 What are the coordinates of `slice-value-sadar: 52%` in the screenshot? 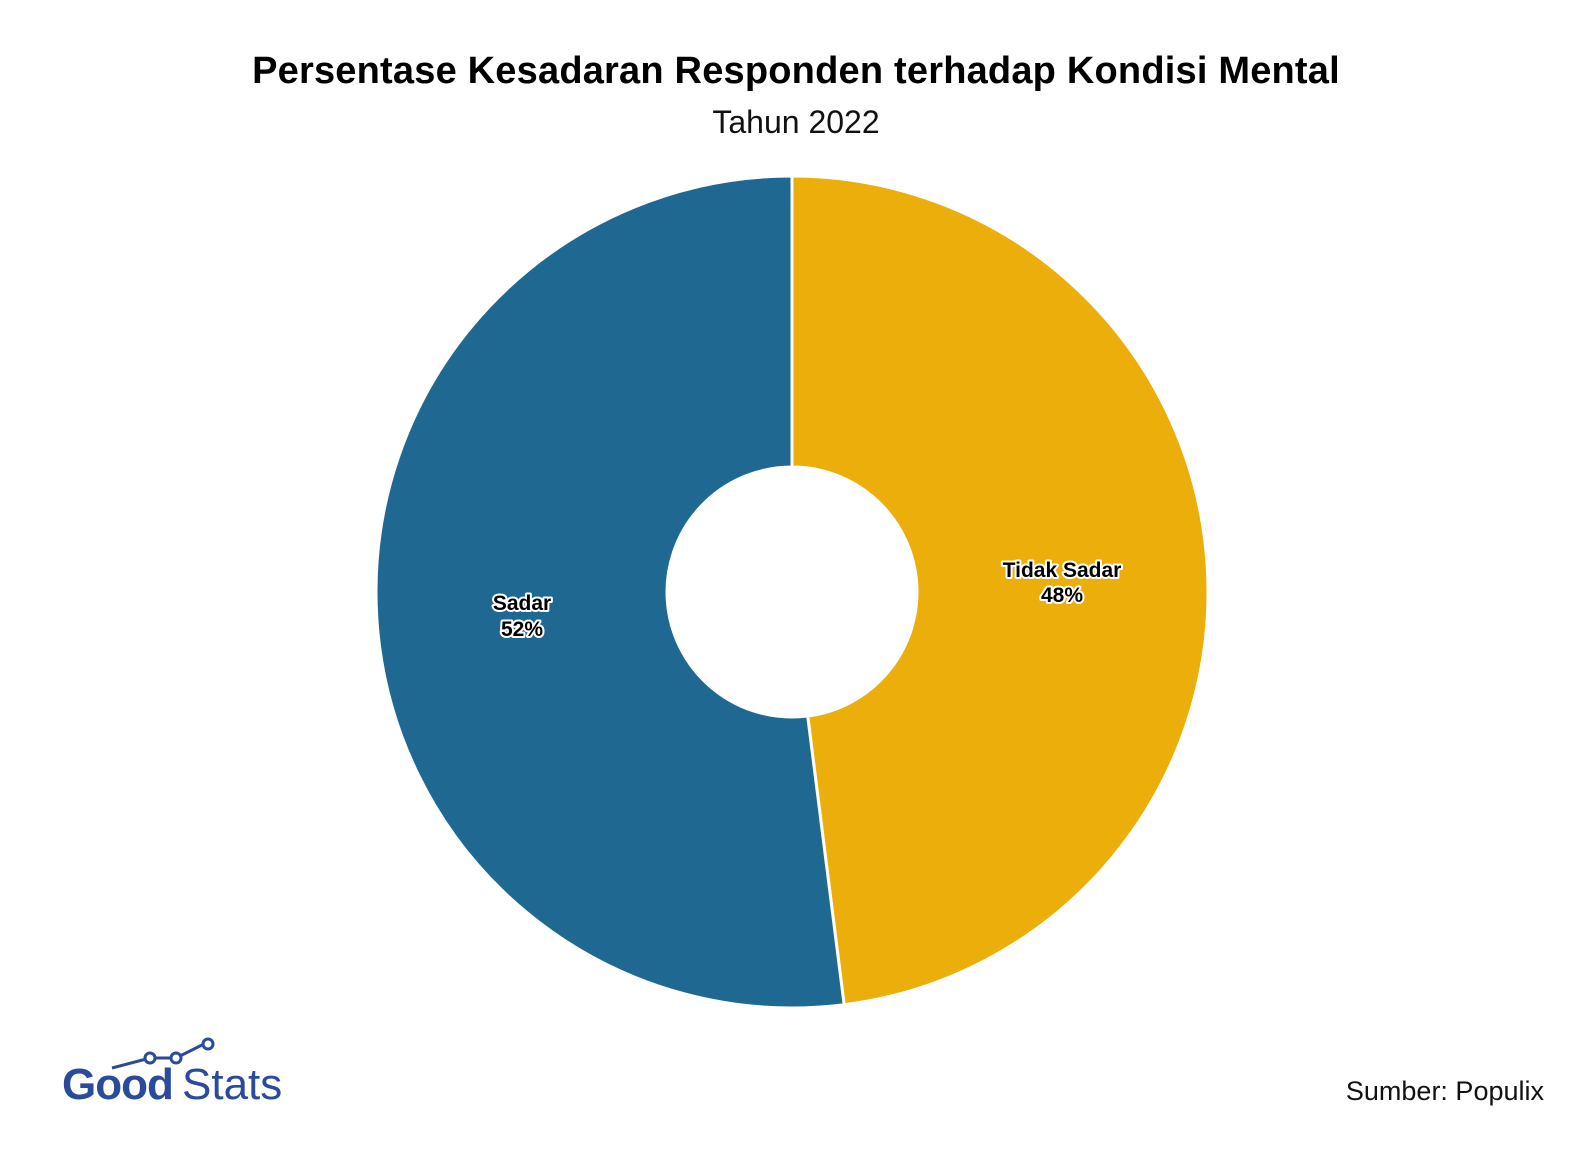 It's located at (522, 629).